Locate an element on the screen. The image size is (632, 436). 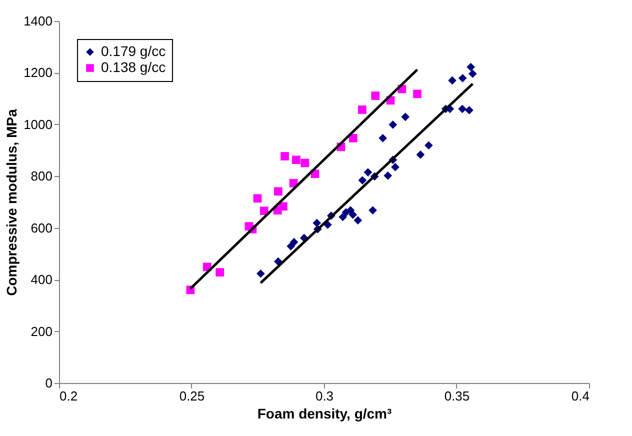
x-tick-label: 0.2 is located at coordinates (69, 396).